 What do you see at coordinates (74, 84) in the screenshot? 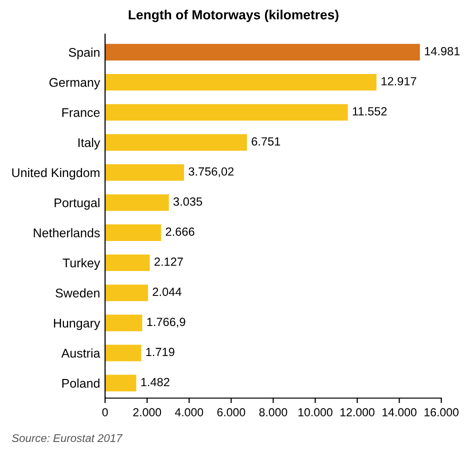
I see `y-tick-label: Germany` at bounding box center [74, 84].